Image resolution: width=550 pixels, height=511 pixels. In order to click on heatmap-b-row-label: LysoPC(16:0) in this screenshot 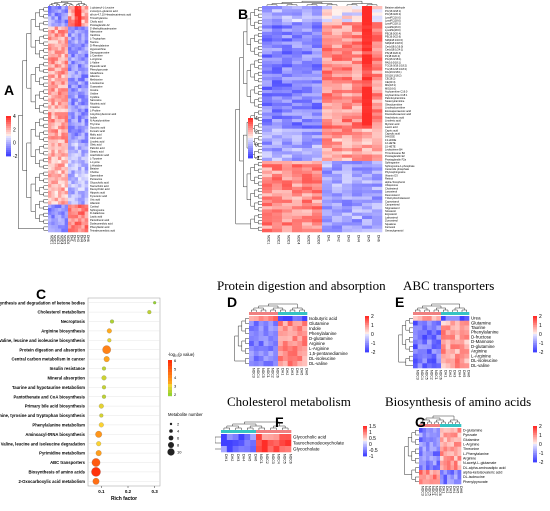, I will do `click(393, 17)`.